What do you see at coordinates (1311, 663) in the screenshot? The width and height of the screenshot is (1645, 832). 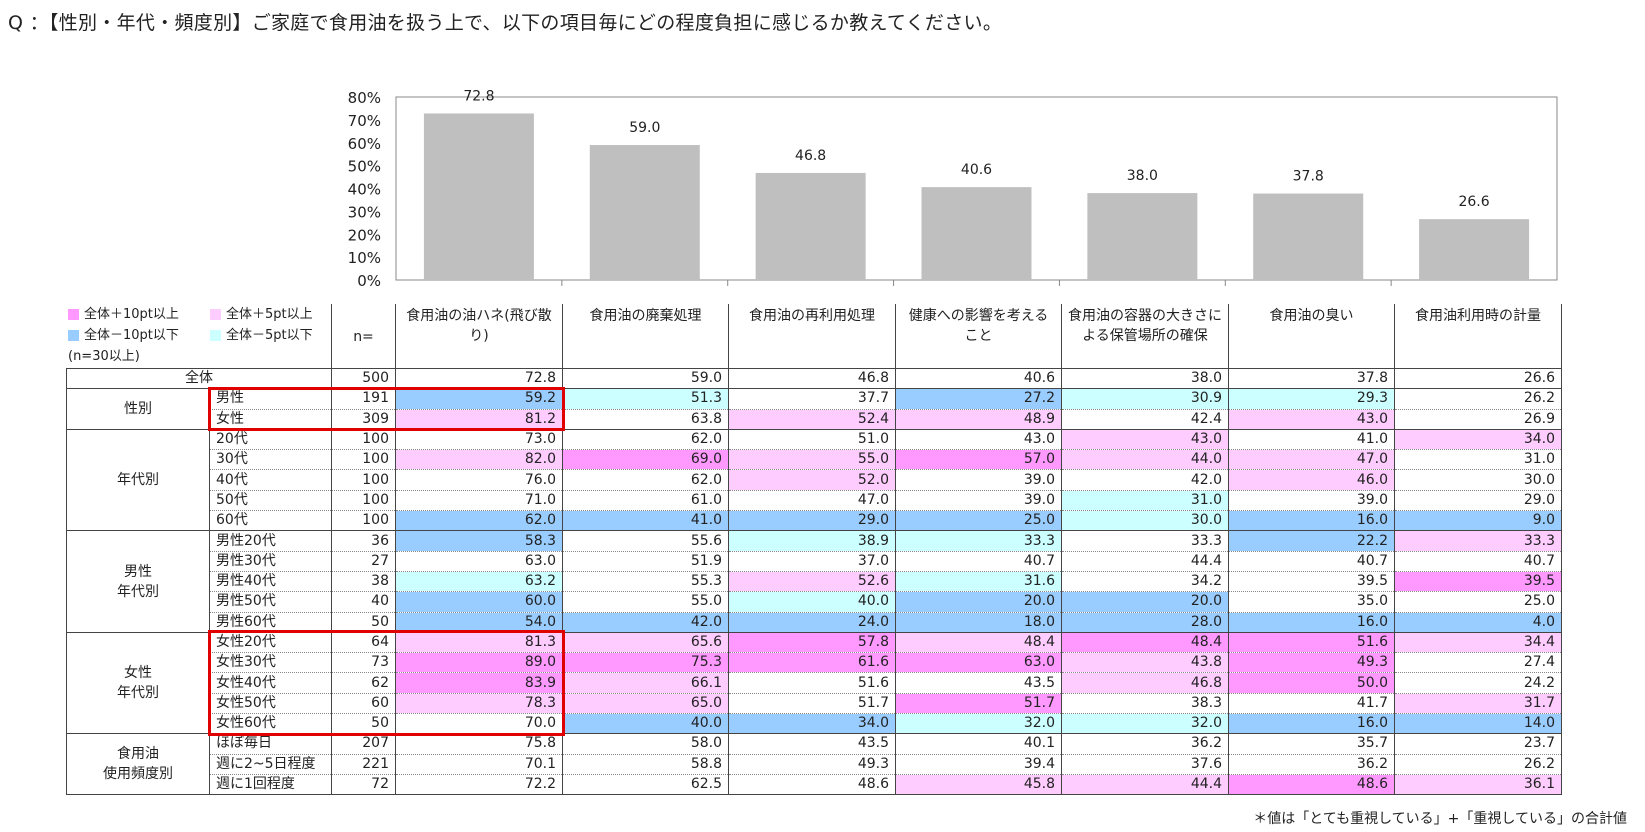 I see `value-cell: 49.3` at bounding box center [1311, 663].